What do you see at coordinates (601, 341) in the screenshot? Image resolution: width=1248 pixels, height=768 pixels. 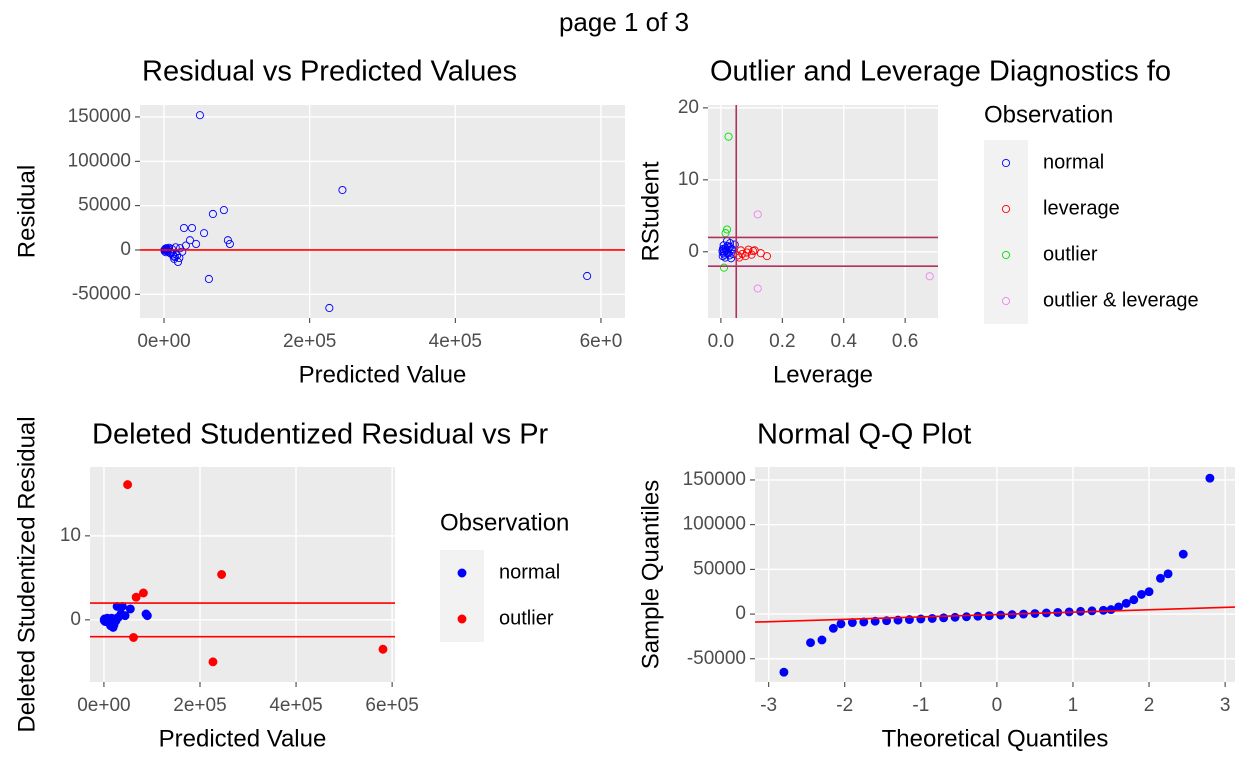 I see `x-tick-label: 6e+0` at bounding box center [601, 341].